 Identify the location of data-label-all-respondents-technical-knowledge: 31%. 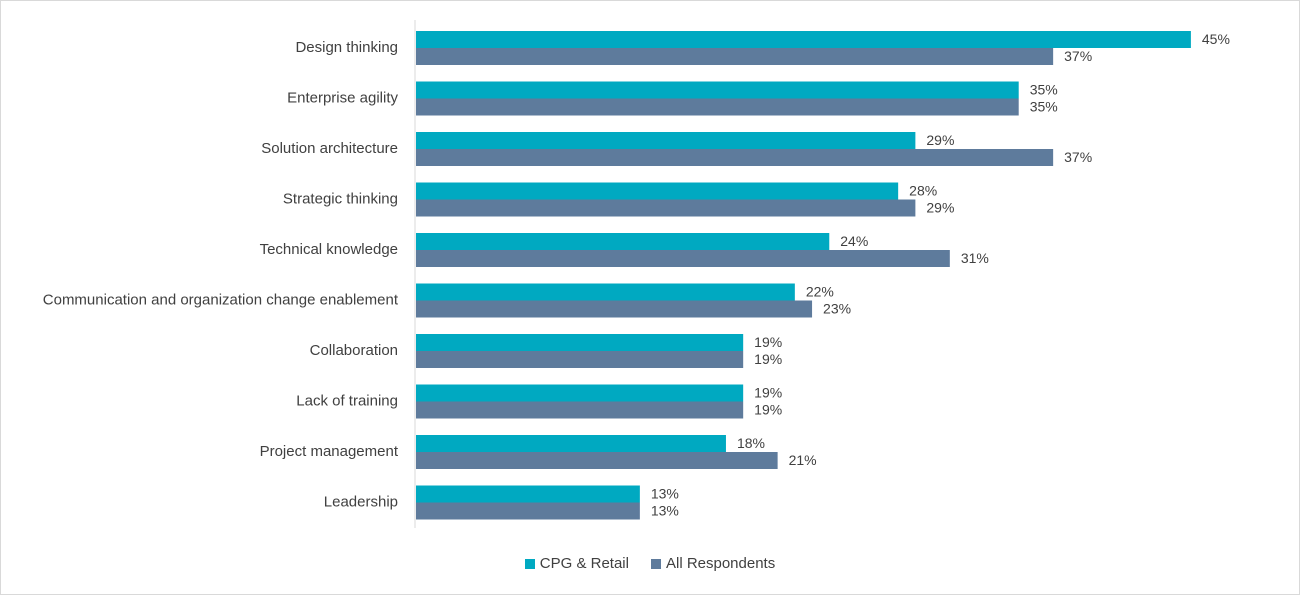
(975, 258).